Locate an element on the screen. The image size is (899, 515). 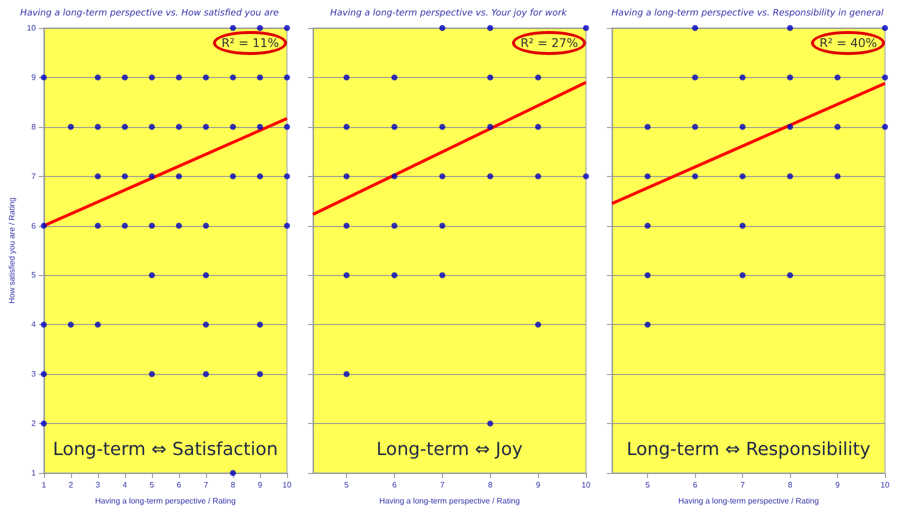
y-tick-label: 8 is located at coordinates (33, 127).